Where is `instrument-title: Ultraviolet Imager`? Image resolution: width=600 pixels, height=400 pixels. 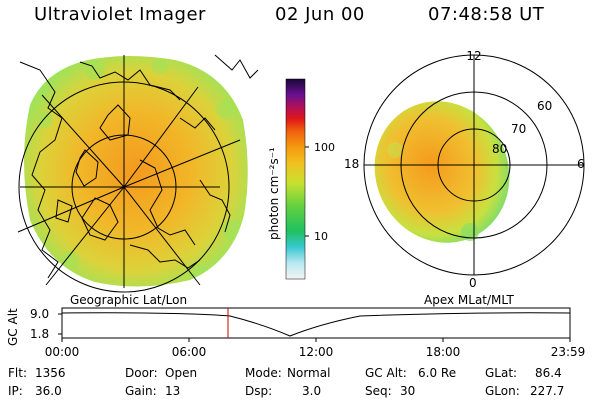 instrument-title: Ultraviolet Imager is located at coordinates (120, 14).